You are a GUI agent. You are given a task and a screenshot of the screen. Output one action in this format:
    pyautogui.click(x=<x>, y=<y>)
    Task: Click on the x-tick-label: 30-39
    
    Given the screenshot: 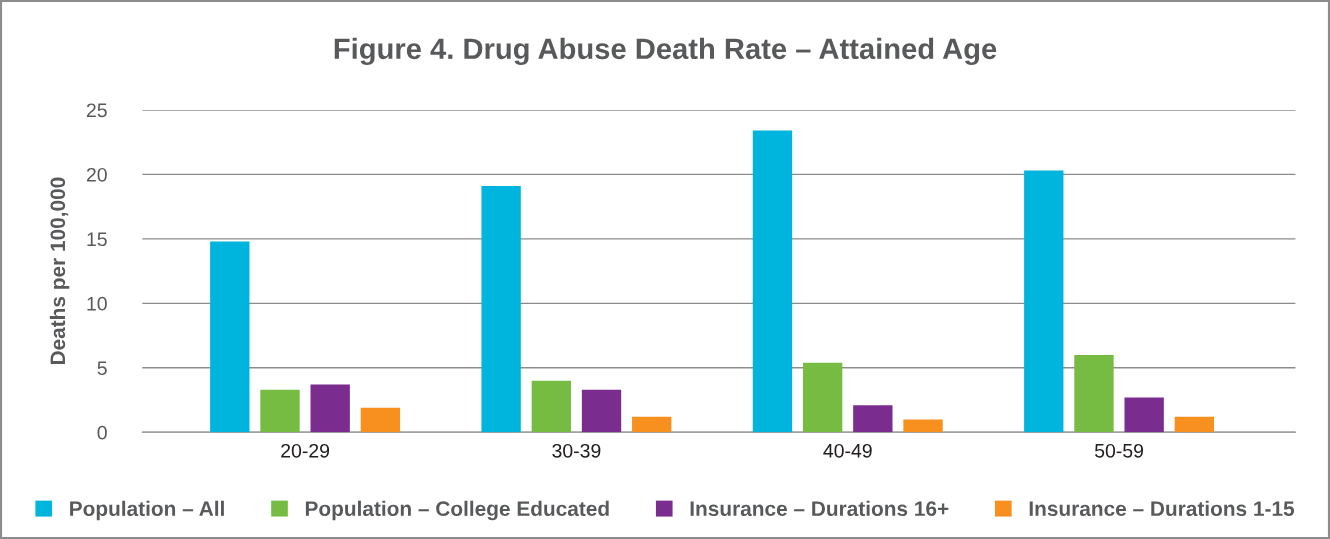 What is the action you would take?
    pyautogui.click(x=576, y=450)
    